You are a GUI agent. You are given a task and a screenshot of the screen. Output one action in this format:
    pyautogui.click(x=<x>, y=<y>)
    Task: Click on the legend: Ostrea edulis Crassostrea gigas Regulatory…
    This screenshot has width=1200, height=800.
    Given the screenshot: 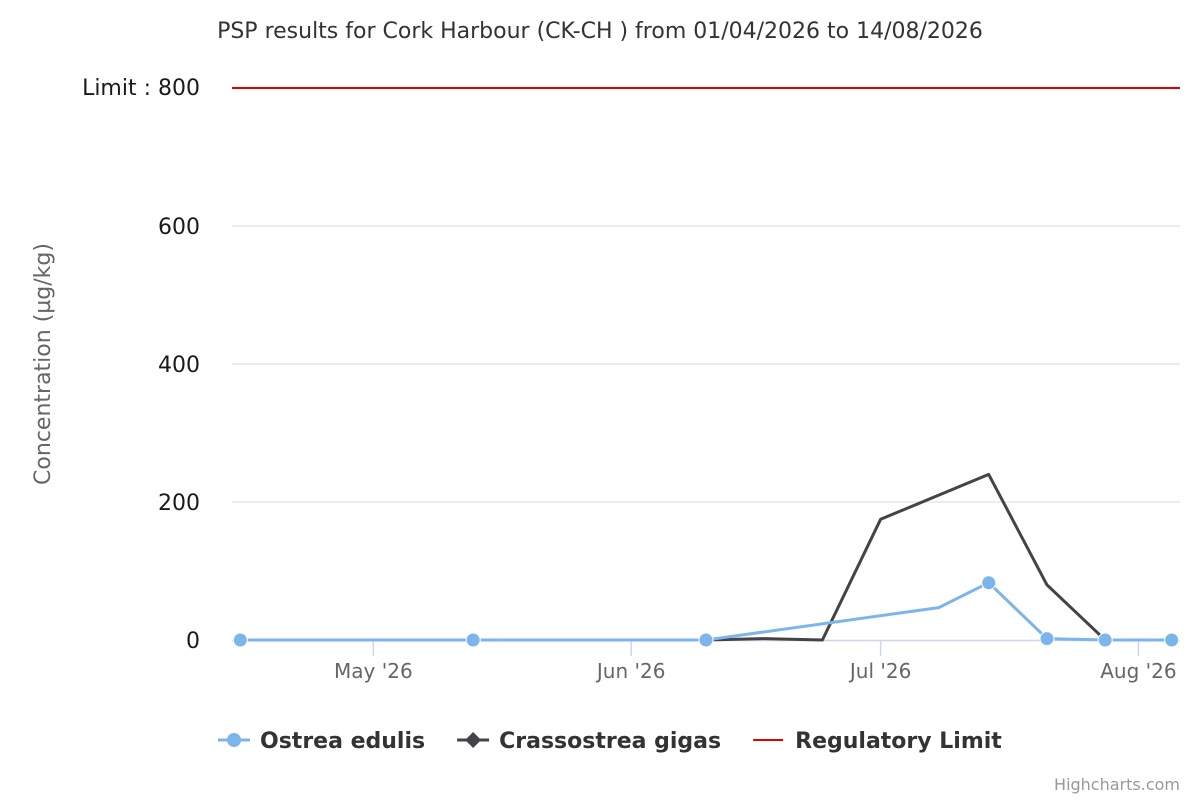 What is the action you would take?
    pyautogui.click(x=610, y=741)
    